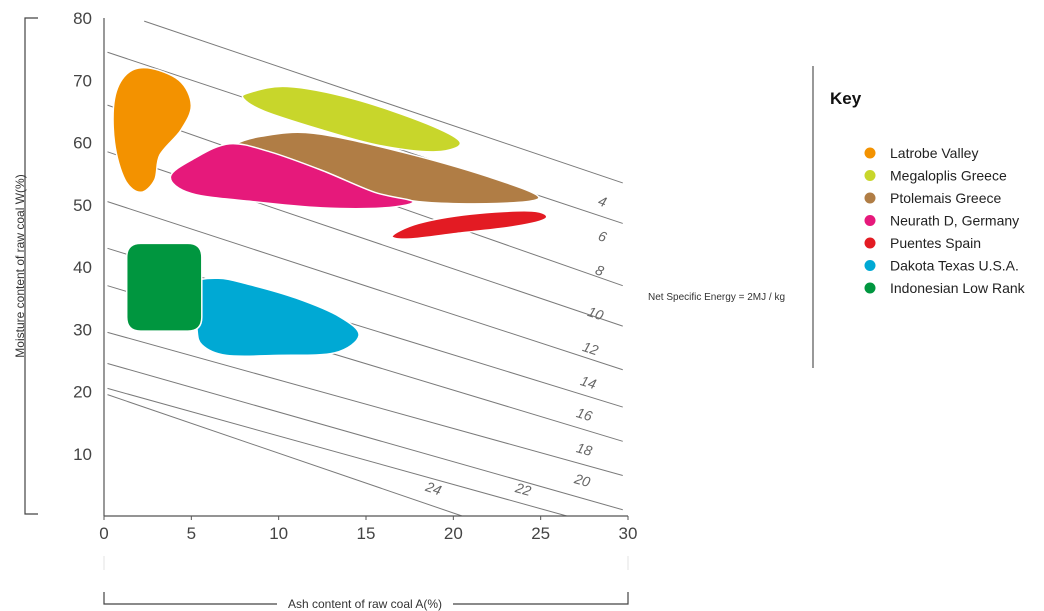  Describe the element at coordinates (82, 80) in the screenshot. I see `y-tick-label: 70` at that location.